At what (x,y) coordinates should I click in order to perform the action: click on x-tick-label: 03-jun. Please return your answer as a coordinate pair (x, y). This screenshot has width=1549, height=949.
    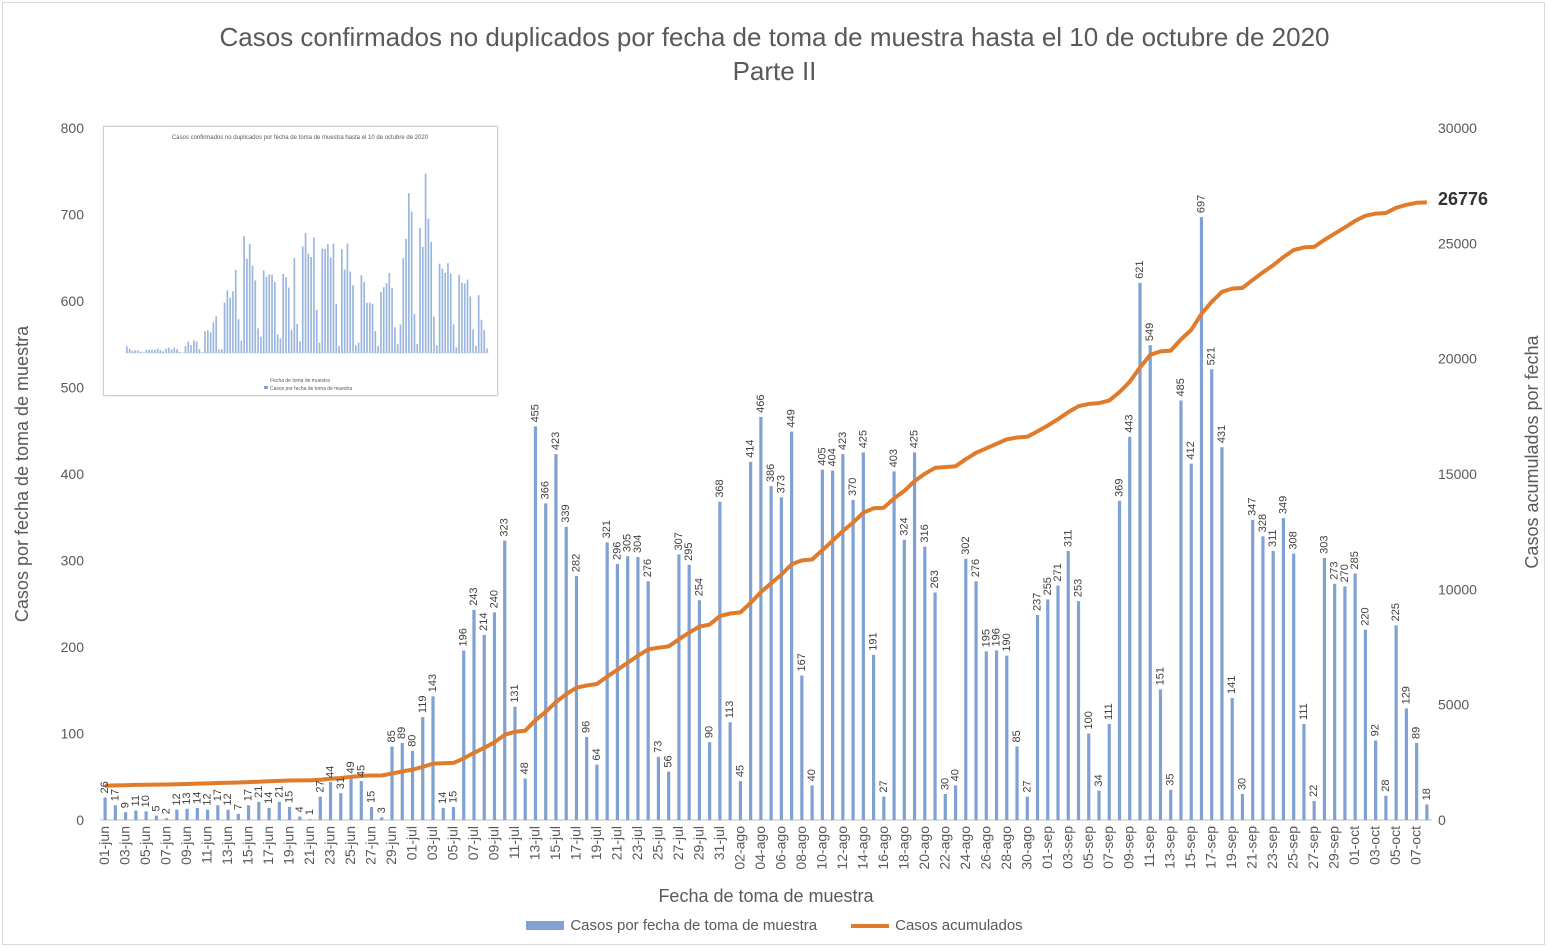
    Looking at the image, I should click on (125, 845).